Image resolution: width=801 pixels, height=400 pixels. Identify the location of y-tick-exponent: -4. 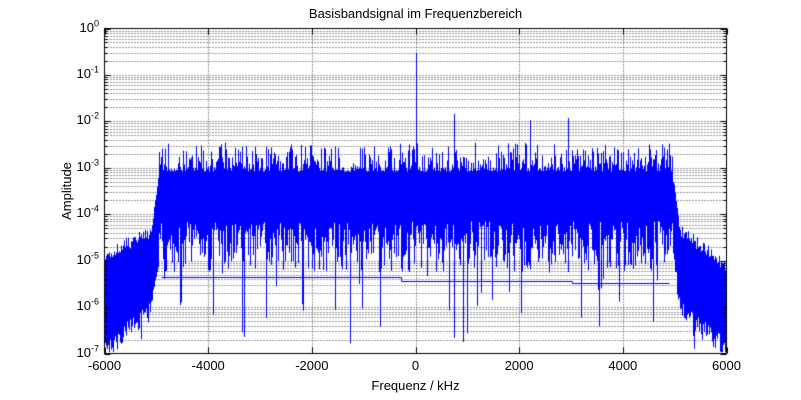
(94, 208).